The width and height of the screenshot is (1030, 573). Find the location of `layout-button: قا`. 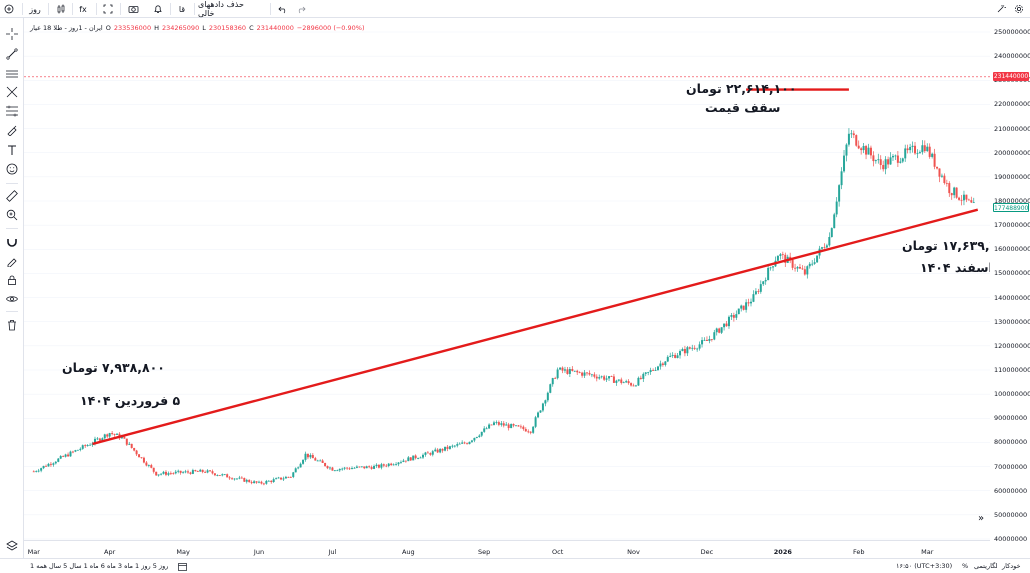

layout-button: قا is located at coordinates (182, 9).